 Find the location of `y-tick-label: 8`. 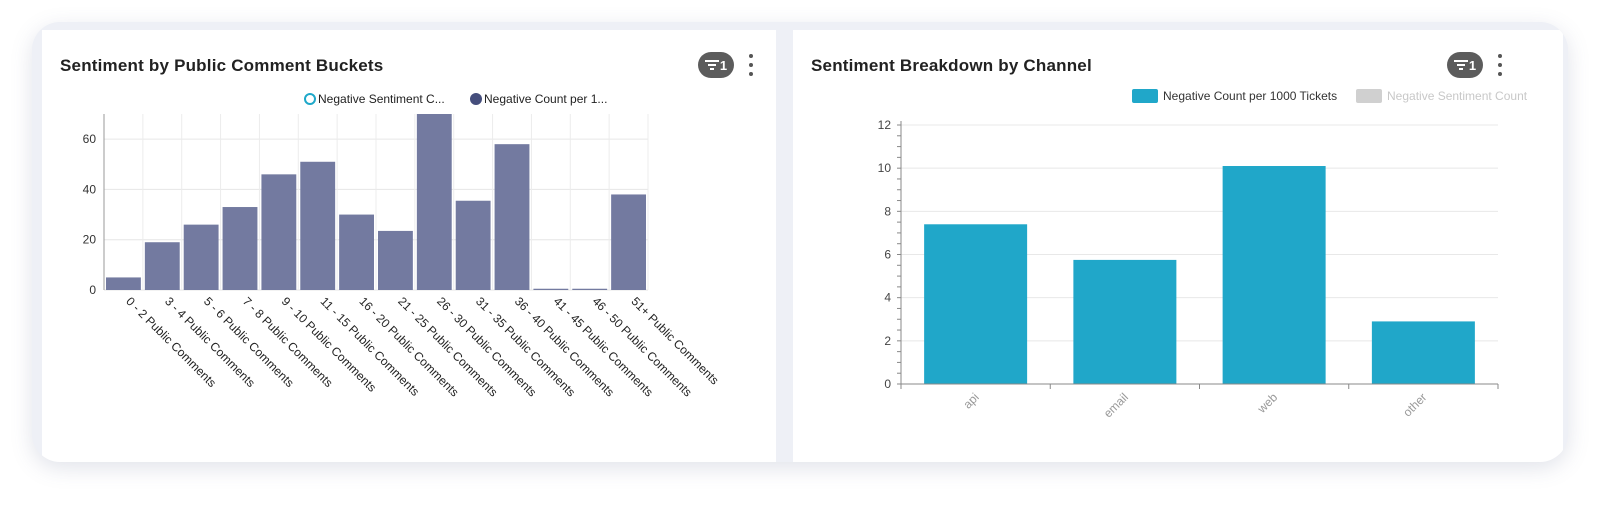

y-tick-label: 8 is located at coordinates (887, 211).